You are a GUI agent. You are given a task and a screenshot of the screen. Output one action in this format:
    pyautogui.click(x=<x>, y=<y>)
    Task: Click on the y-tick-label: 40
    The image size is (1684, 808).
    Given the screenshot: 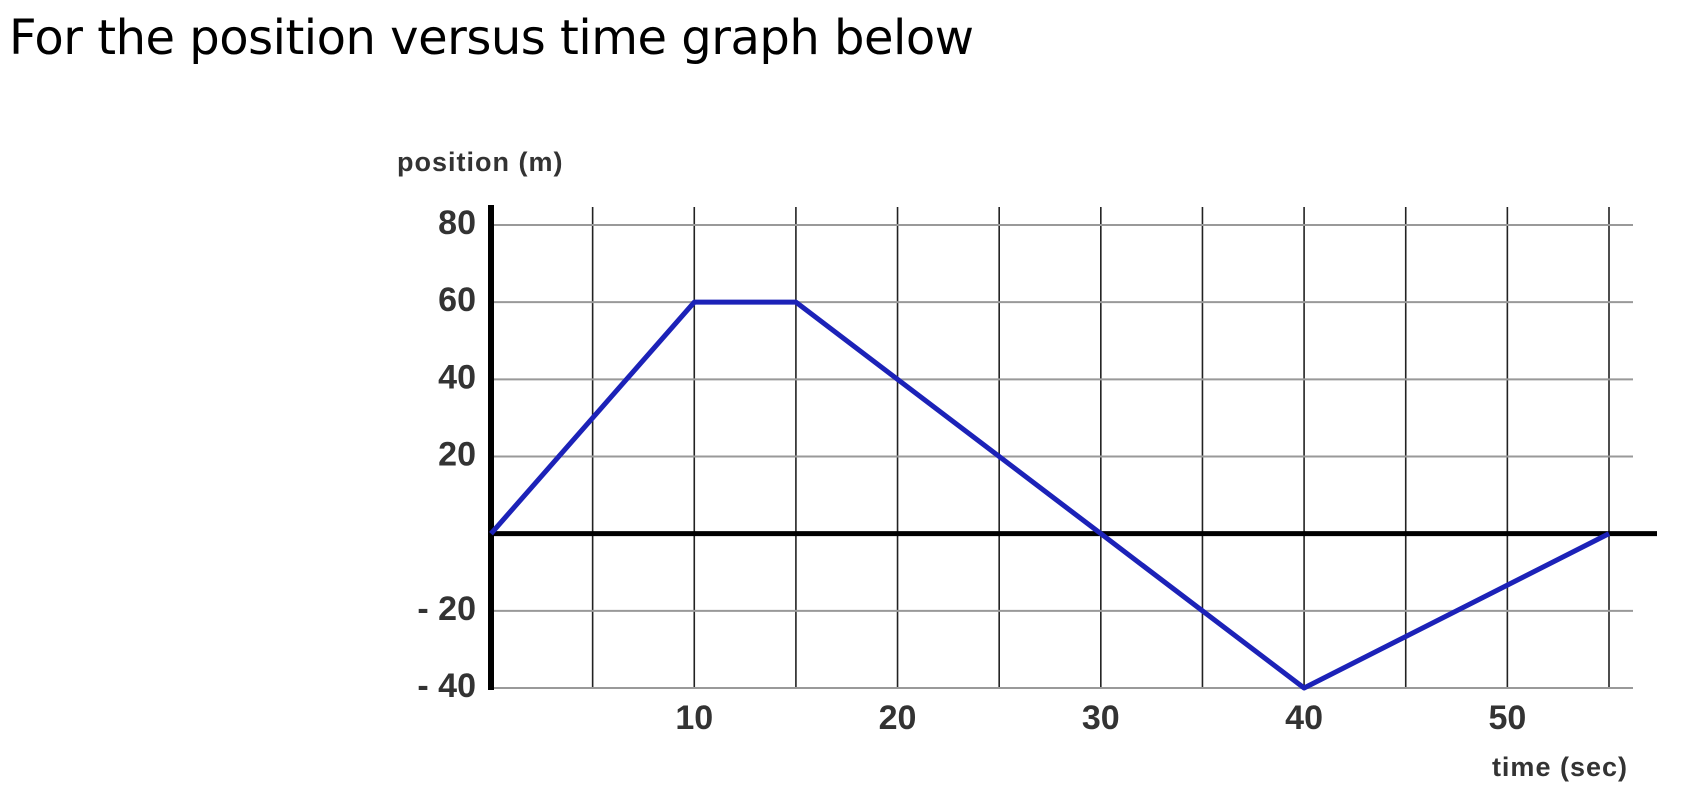 What is the action you would take?
    pyautogui.click(x=457, y=377)
    